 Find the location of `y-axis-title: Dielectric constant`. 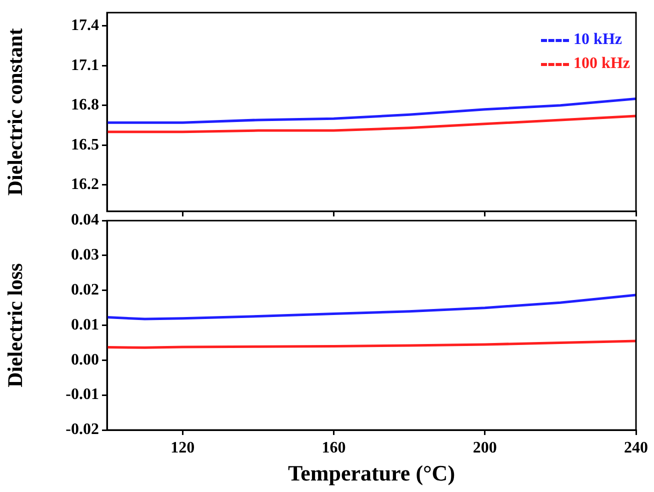

y-axis-title: Dielectric constant is located at coordinates (15, 112).